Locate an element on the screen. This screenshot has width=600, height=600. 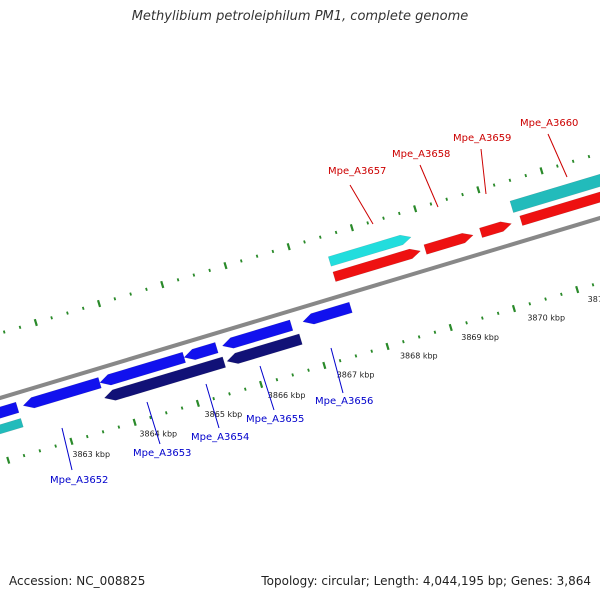
tick-label: 3869 kbp is located at coordinates (480, 337).